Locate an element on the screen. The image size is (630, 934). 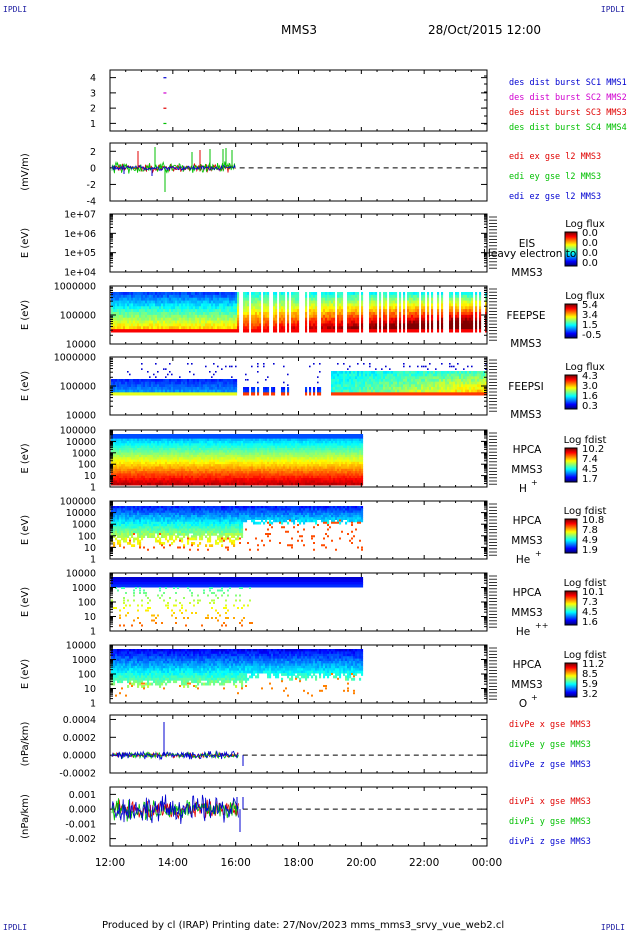
y-tick-label: 100000 is located at coordinates (78, 387).